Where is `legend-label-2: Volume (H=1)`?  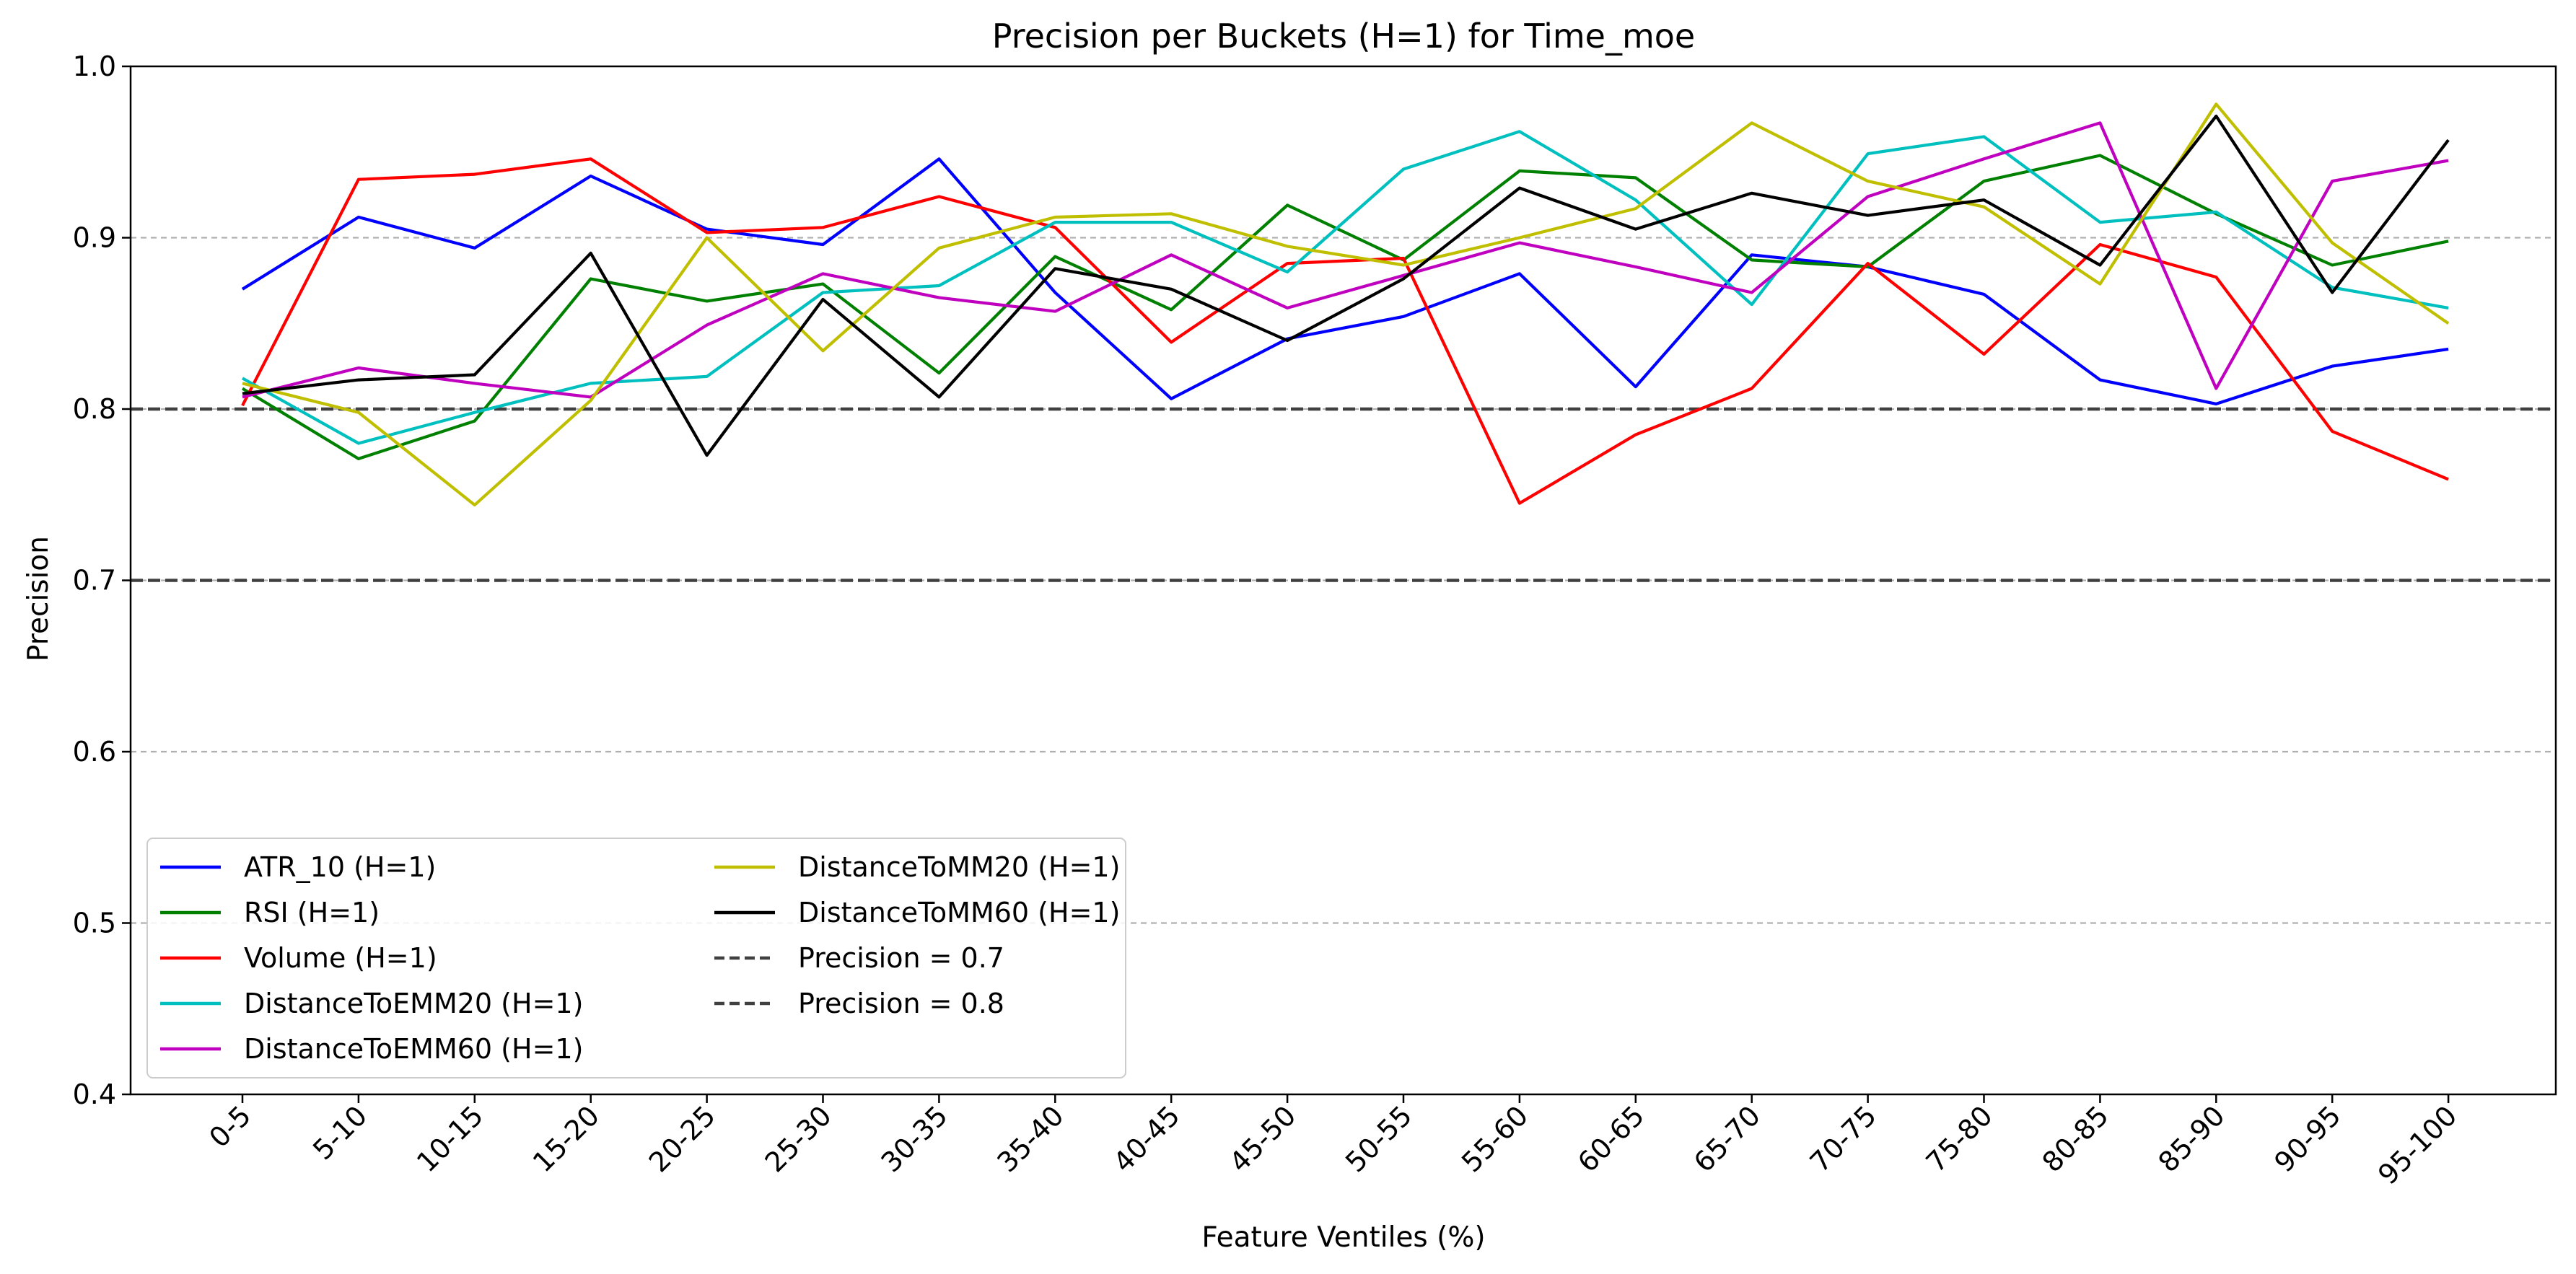 legend-label-2: Volume (H=1) is located at coordinates (340, 958).